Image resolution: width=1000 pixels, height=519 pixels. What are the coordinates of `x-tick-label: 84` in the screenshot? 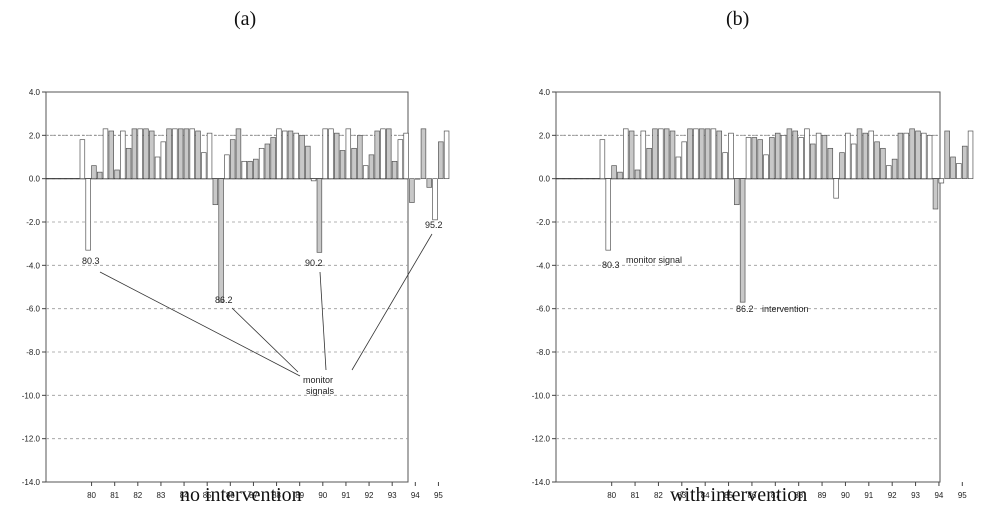 It's located at (184, 495).